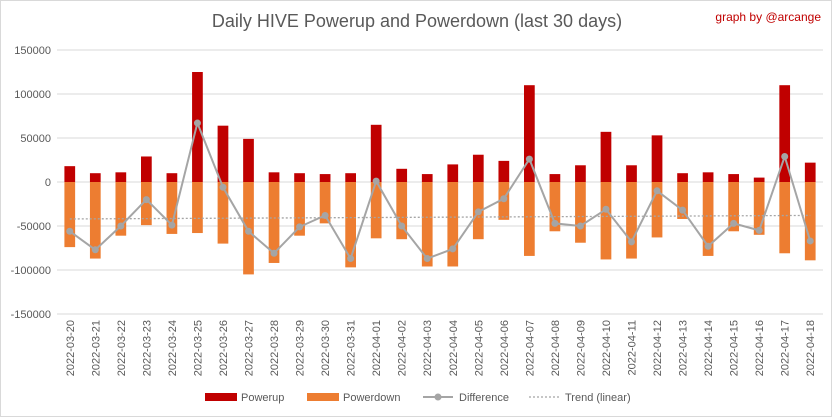 This screenshot has height=417, width=832. What do you see at coordinates (35, 139) in the screenshot?
I see `y-tick-label: 50000` at bounding box center [35, 139].